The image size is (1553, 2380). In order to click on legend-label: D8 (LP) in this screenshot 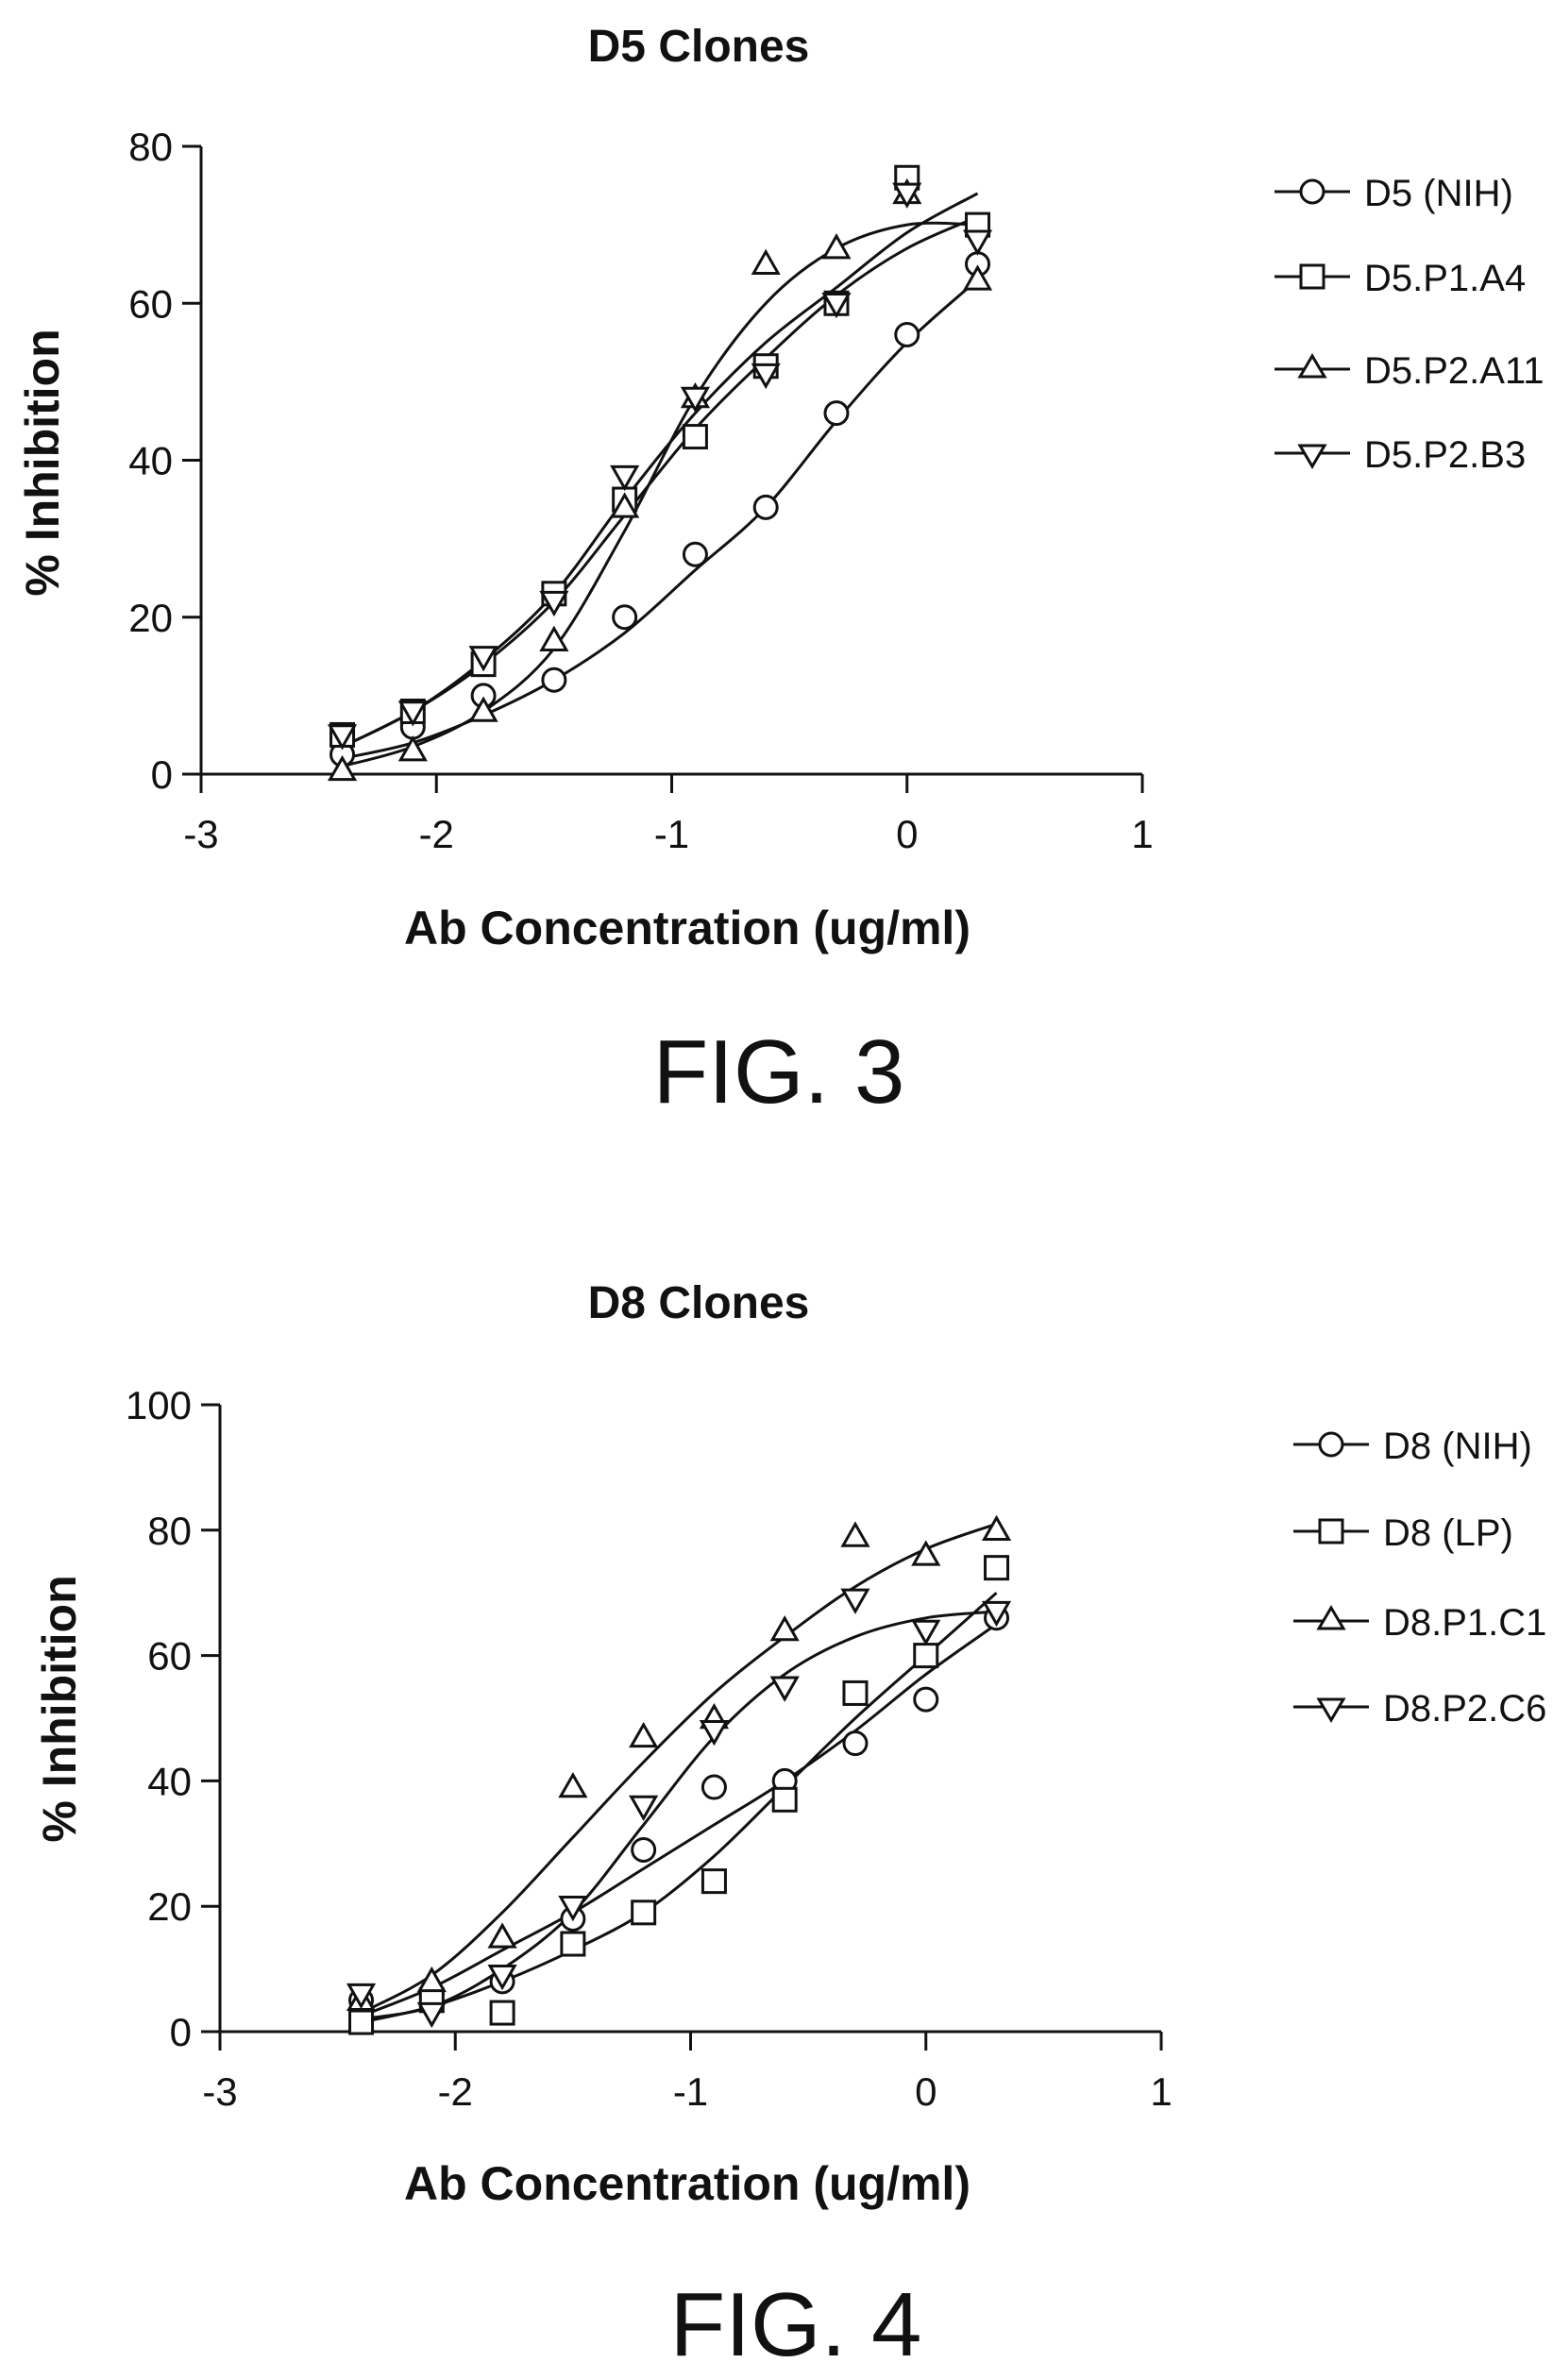, I will do `click(1448, 1533)`.